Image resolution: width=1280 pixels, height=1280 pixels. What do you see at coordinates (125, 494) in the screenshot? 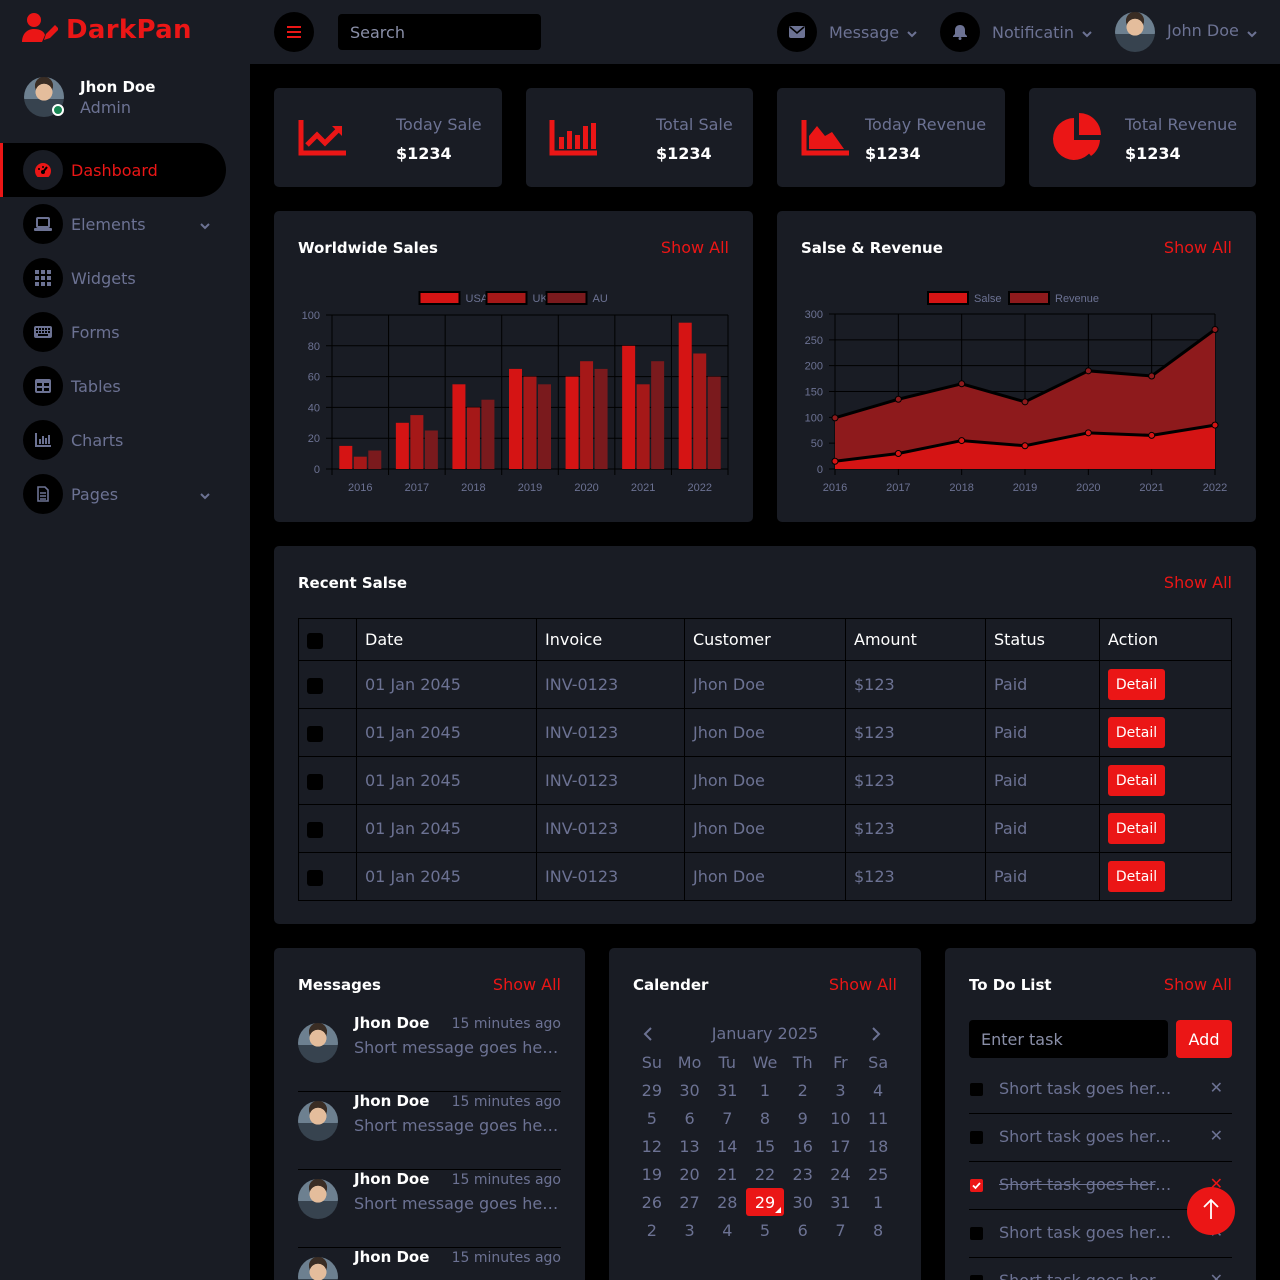
I see `sidebar-item-pages: Pages` at bounding box center [125, 494].